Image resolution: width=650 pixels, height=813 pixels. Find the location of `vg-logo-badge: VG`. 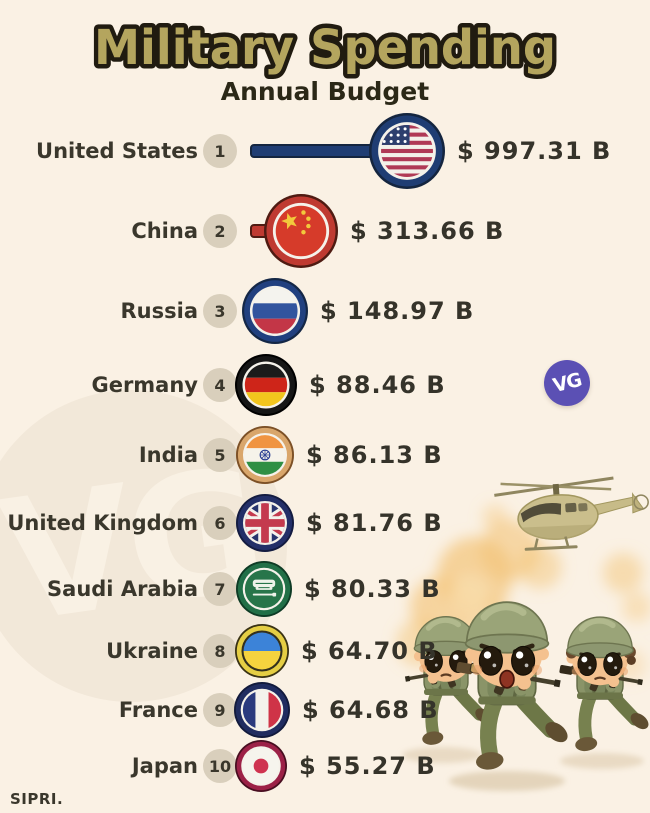

vg-logo-badge: VG is located at coordinates (567, 383).